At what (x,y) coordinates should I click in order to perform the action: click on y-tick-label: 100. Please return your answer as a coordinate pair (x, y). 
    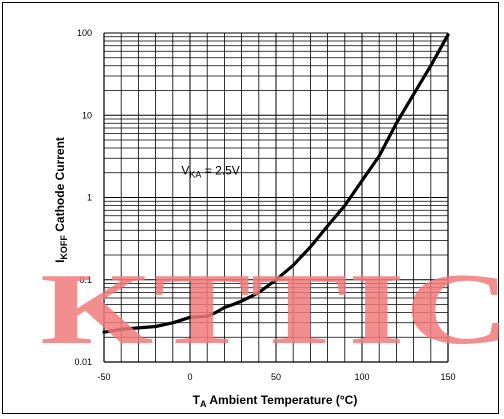
    Looking at the image, I should click on (84, 33).